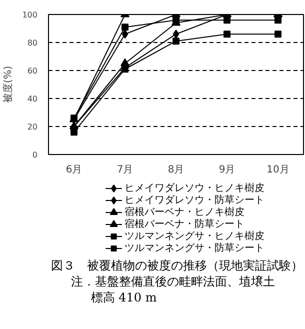 The image size is (305, 329). I want to click on x-tick-label: 10月, so click(278, 170).